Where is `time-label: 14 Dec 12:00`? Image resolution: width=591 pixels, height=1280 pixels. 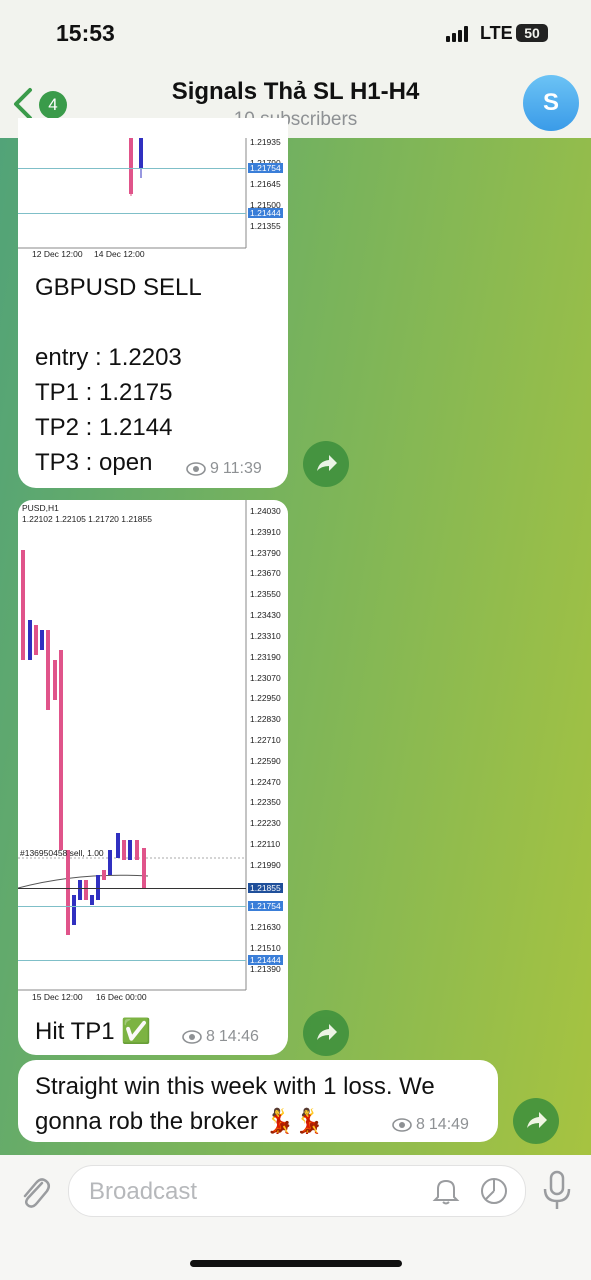
time-label: 14 Dec 12:00 is located at coordinates (119, 254).